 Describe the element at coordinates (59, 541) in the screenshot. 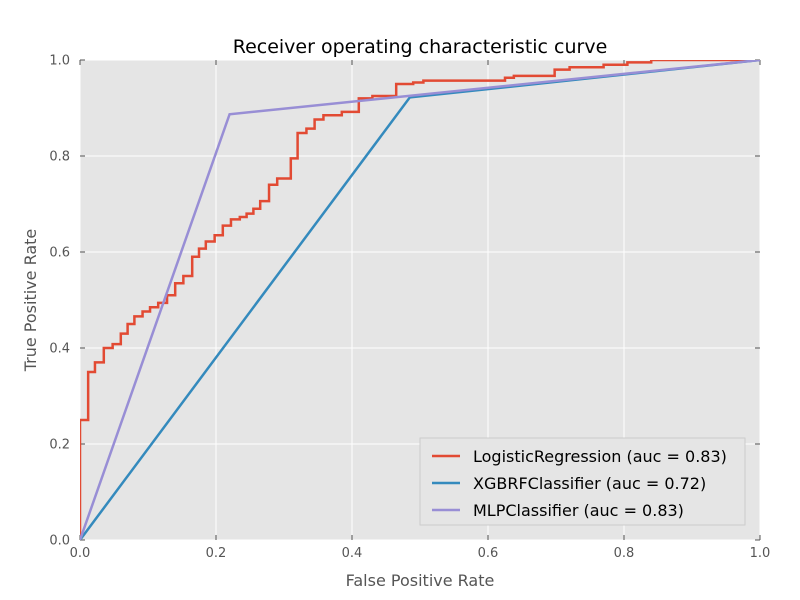

I see `y-tick-label: 0.0` at that location.